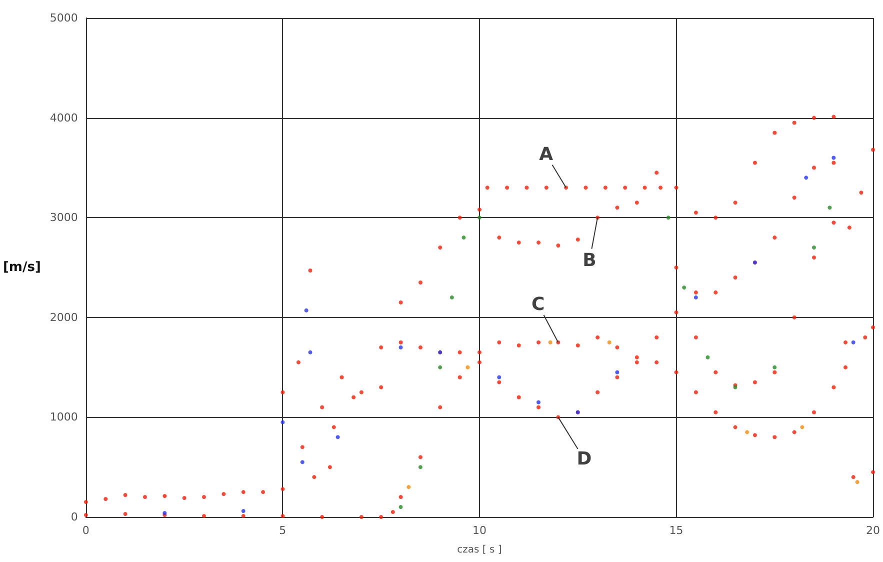  What do you see at coordinates (538, 304) in the screenshot?
I see `annotation: C` at bounding box center [538, 304].